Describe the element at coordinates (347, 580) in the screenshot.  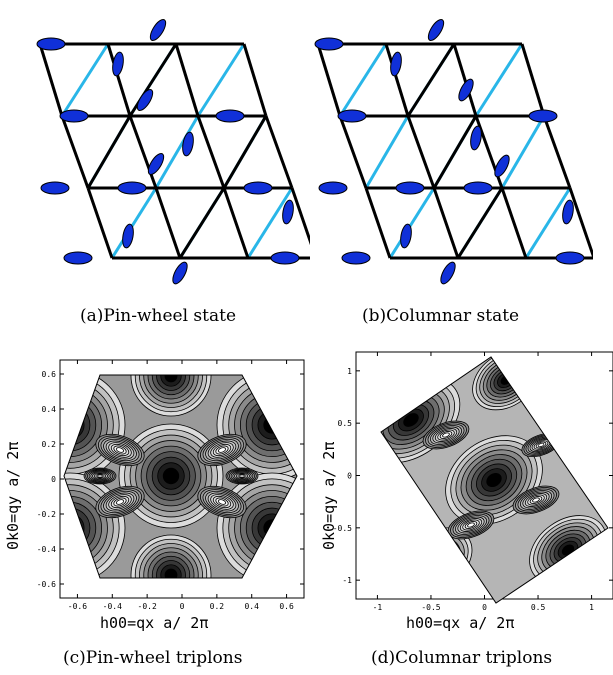
I see `y-tick-label: -1` at that location.